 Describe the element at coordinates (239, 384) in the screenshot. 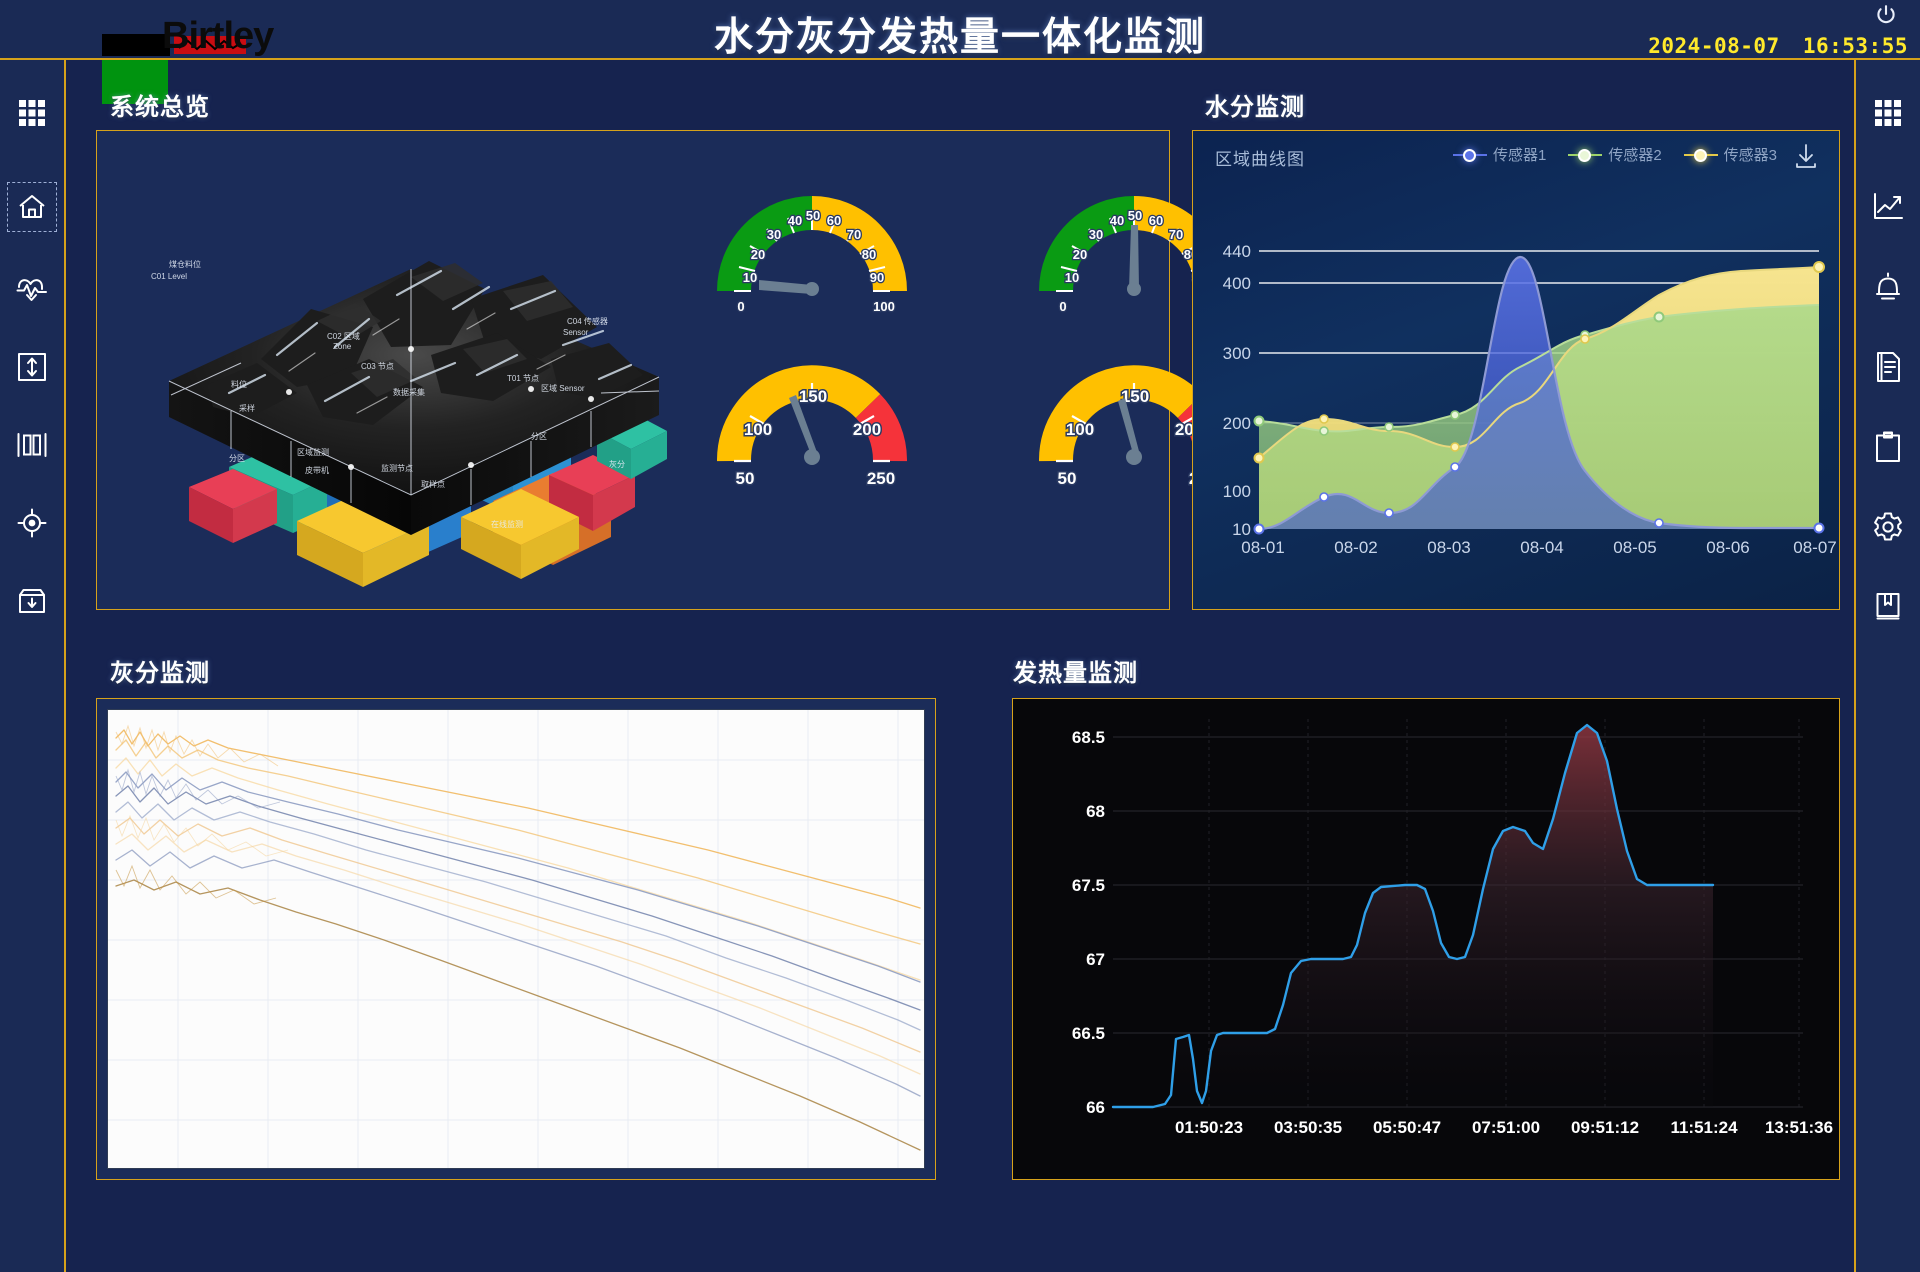

I see `svg-text: 料位` at that location.